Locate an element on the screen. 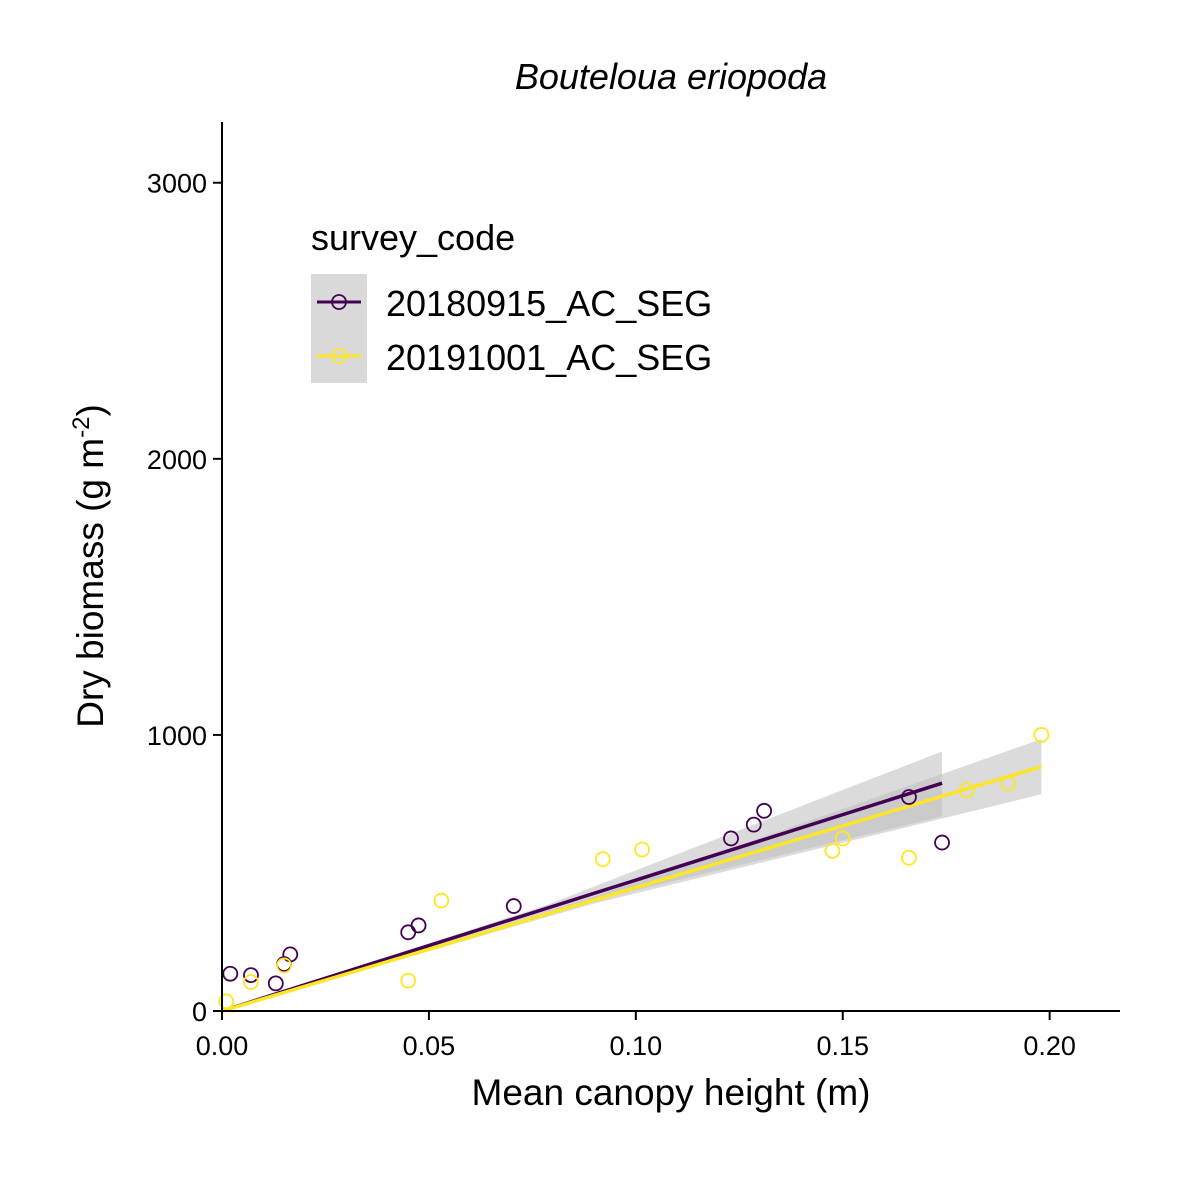 The height and width of the screenshot is (1181, 1181). y-axis-title-close: ) is located at coordinates (90, 410).